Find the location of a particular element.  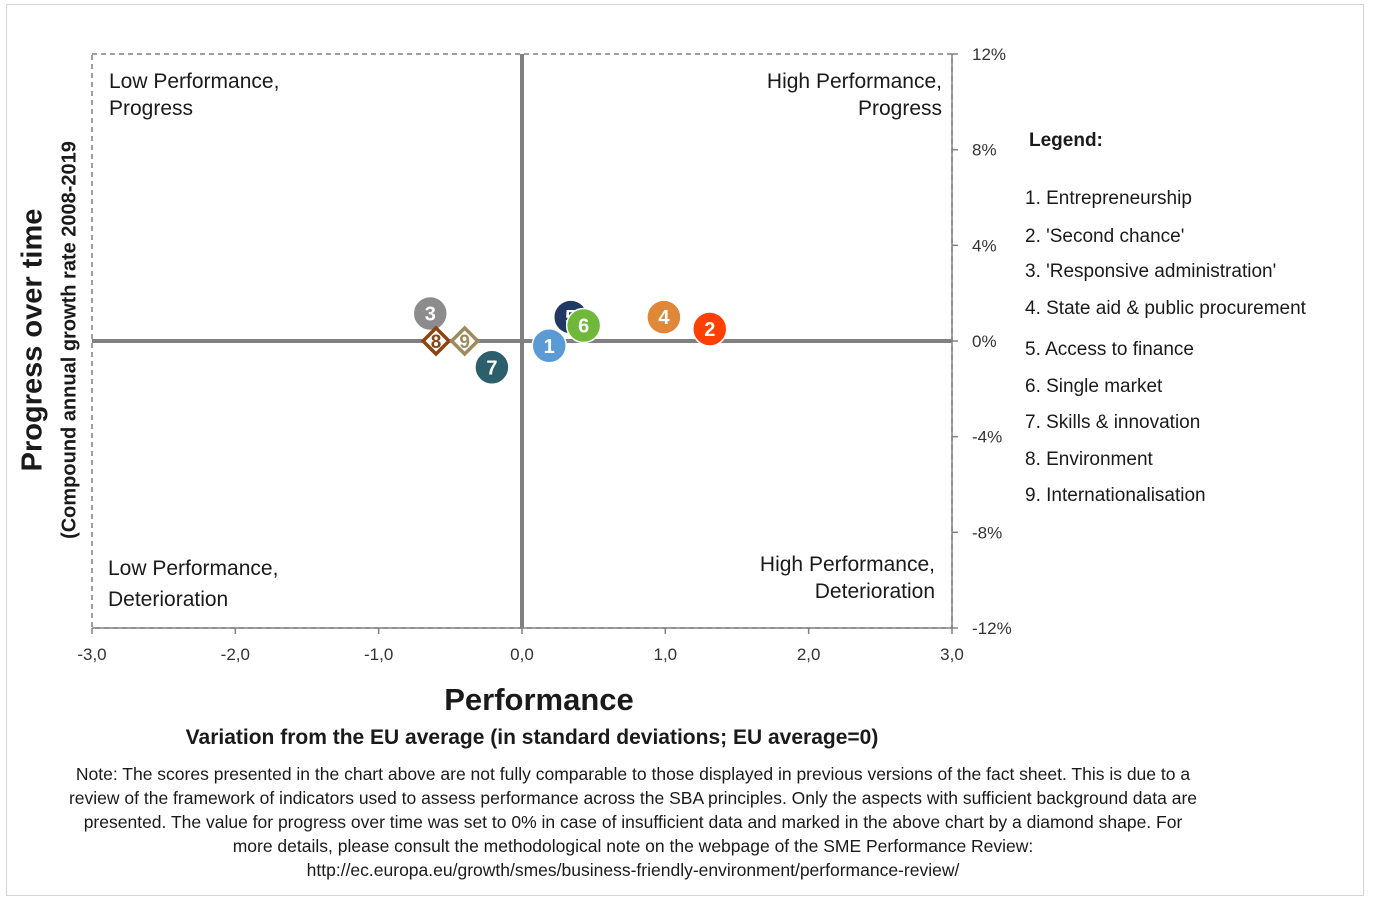

legend-item: 2. 'Second chance' is located at coordinates (1105, 236).